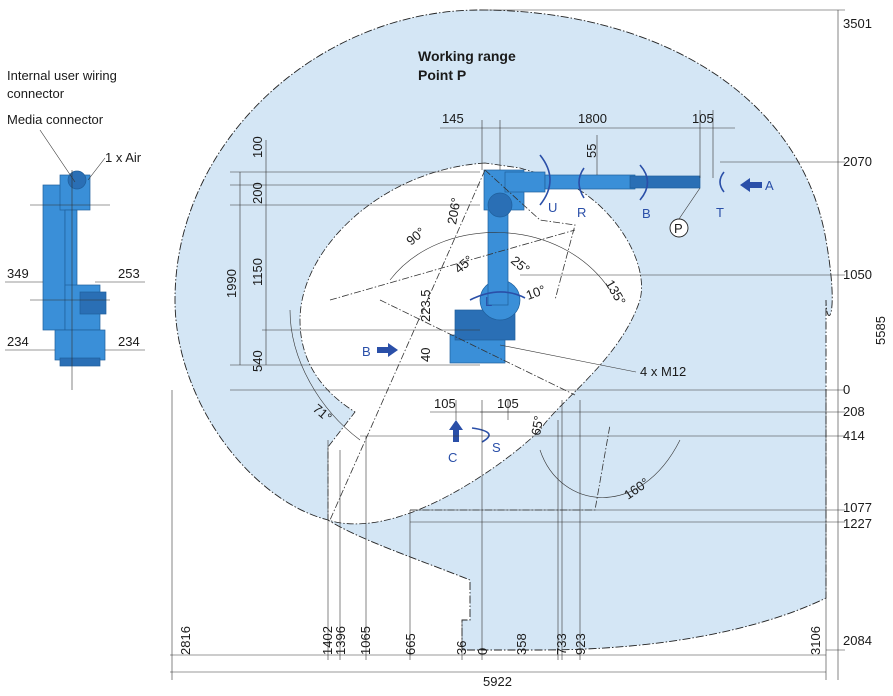 The image size is (893, 696). Describe the element at coordinates (857, 507) in the screenshot. I see `dim-r-1077: 1077` at that location.